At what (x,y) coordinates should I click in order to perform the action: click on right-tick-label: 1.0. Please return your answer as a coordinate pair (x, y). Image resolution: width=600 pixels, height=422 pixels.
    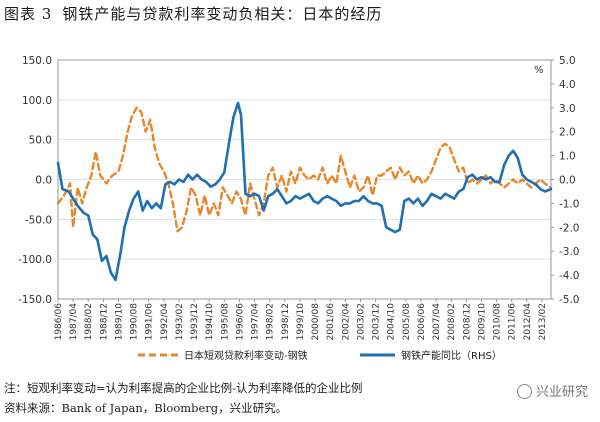
    Looking at the image, I should click on (567, 157).